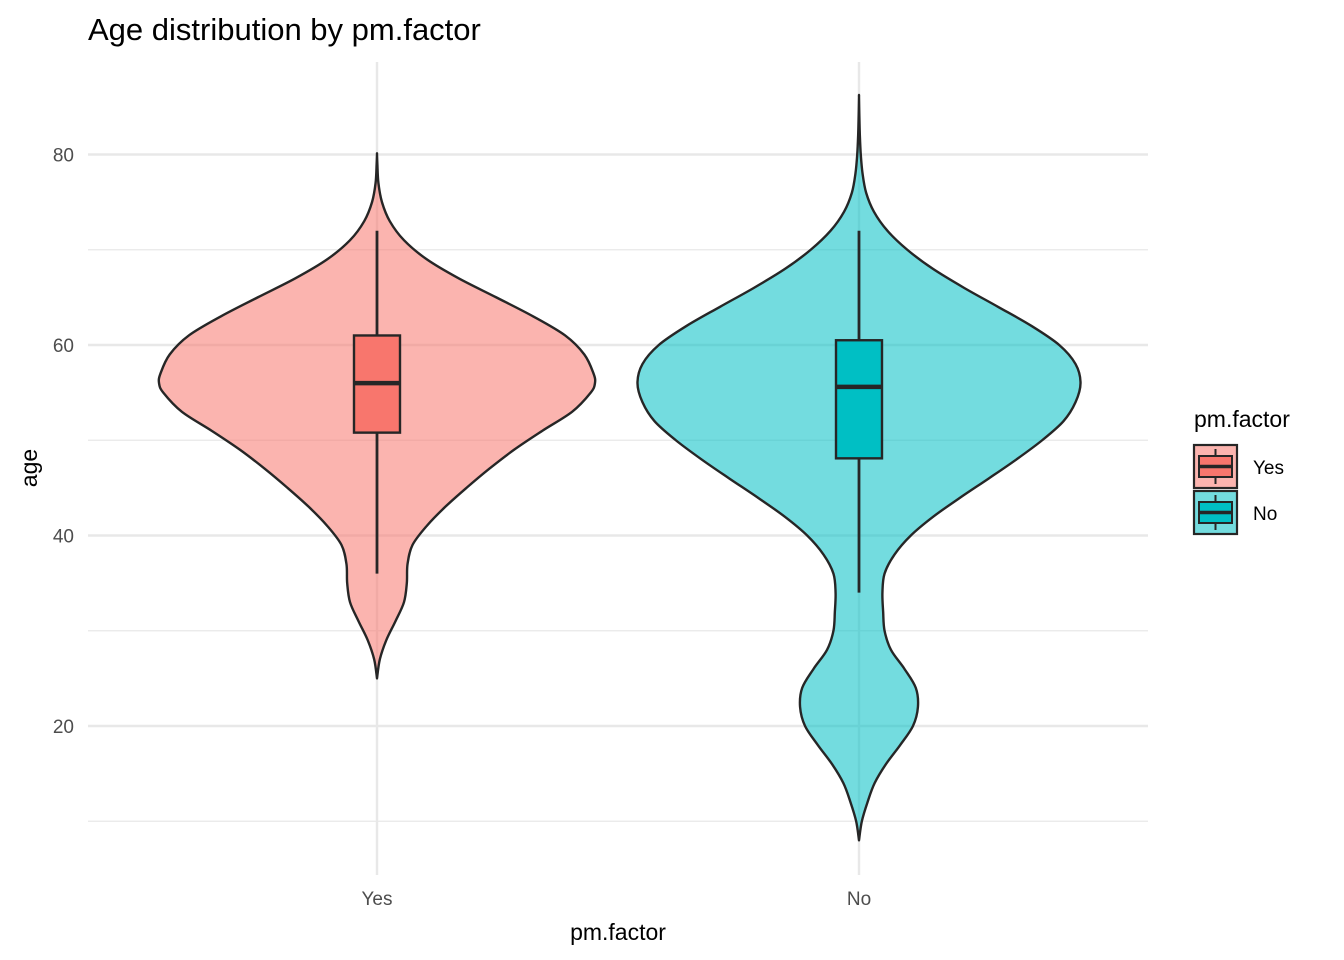 The height and width of the screenshot is (960, 1344). What do you see at coordinates (29, 468) in the screenshot?
I see `y-axis-title: age` at bounding box center [29, 468].